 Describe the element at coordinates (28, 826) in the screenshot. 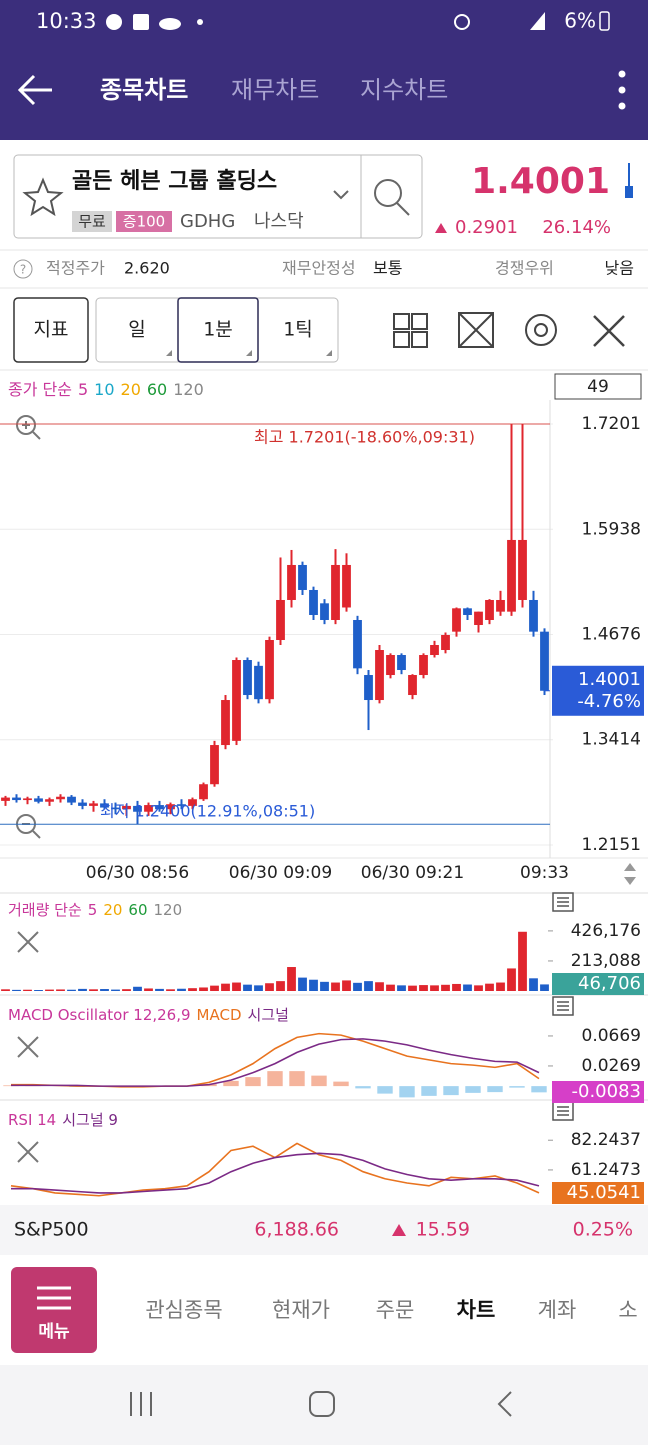

I see `zoom-out` at that location.